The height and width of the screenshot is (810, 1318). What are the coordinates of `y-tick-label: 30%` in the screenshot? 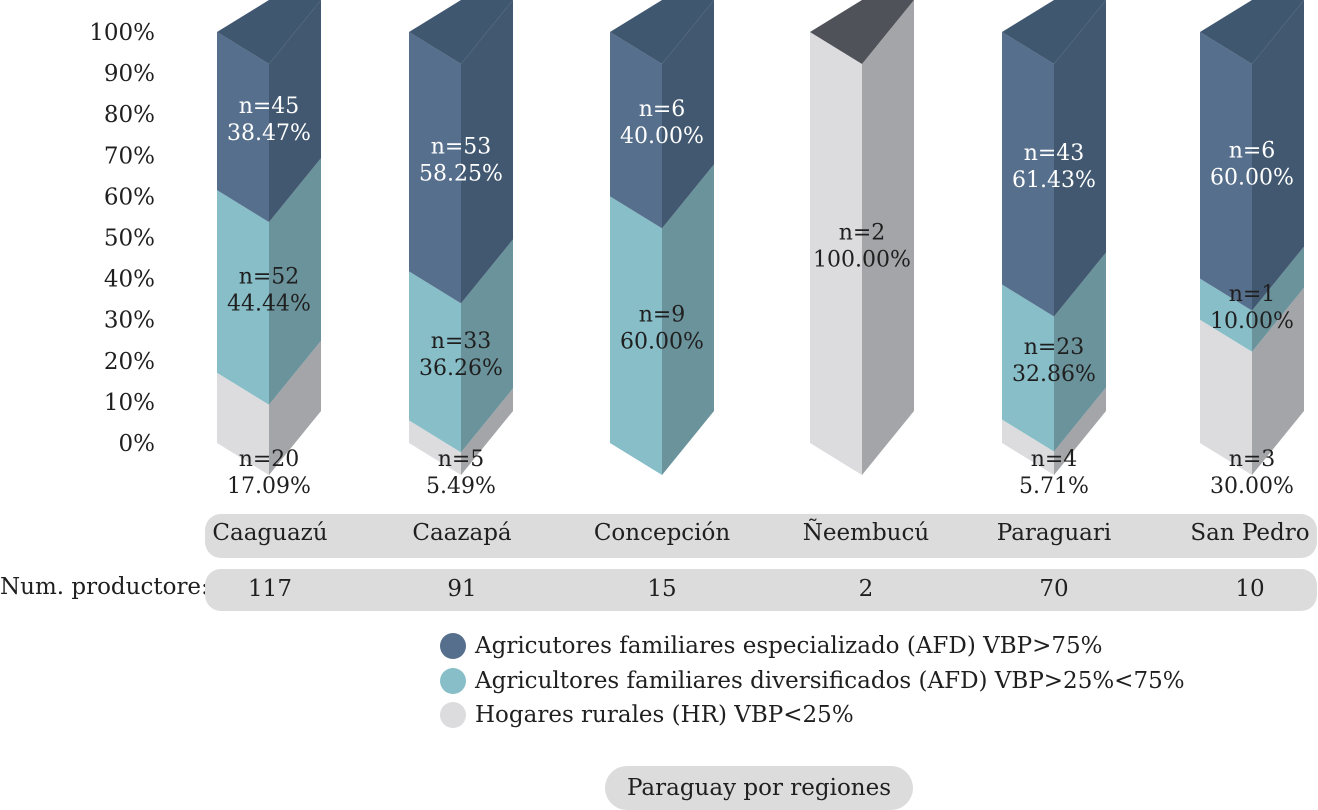 It's located at (129, 321).